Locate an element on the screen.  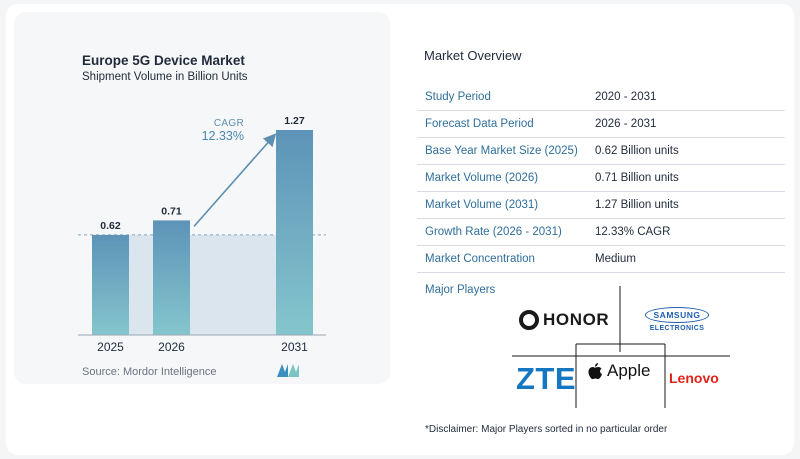
honor-logo: HONOR is located at coordinates (563, 320).